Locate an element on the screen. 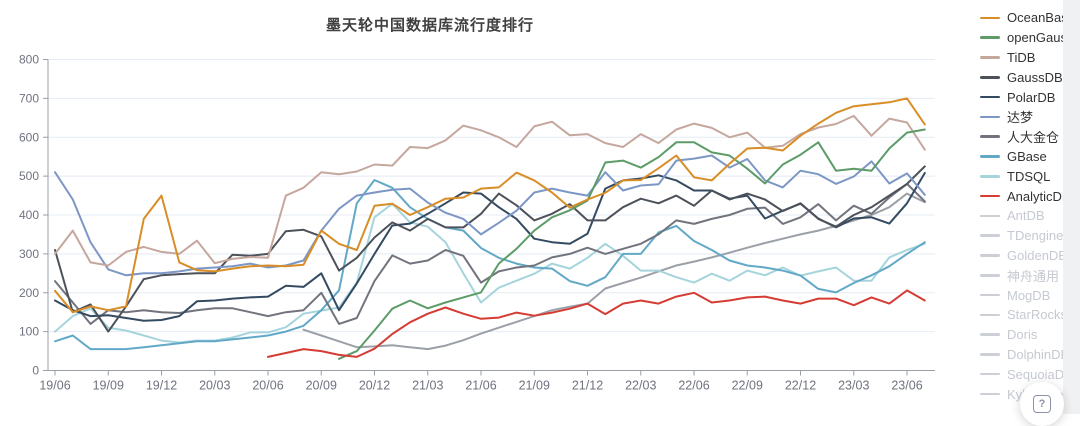 This screenshot has width=1080, height=426. legend-label: GoldenDB is located at coordinates (1037, 255).